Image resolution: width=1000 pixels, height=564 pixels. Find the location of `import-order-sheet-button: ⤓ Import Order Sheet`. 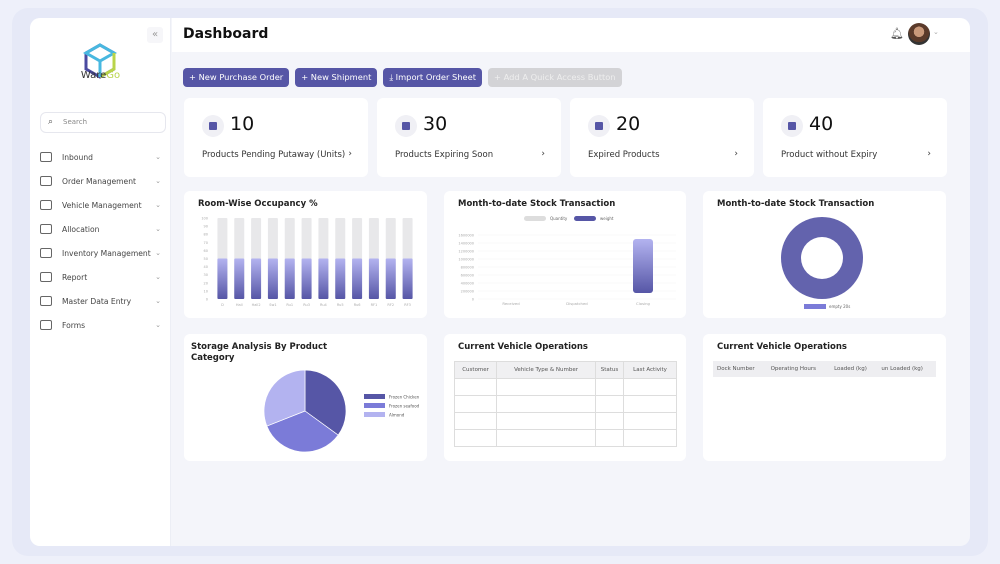

import-order-sheet-button: ⤓ Import Order Sheet is located at coordinates (433, 77).